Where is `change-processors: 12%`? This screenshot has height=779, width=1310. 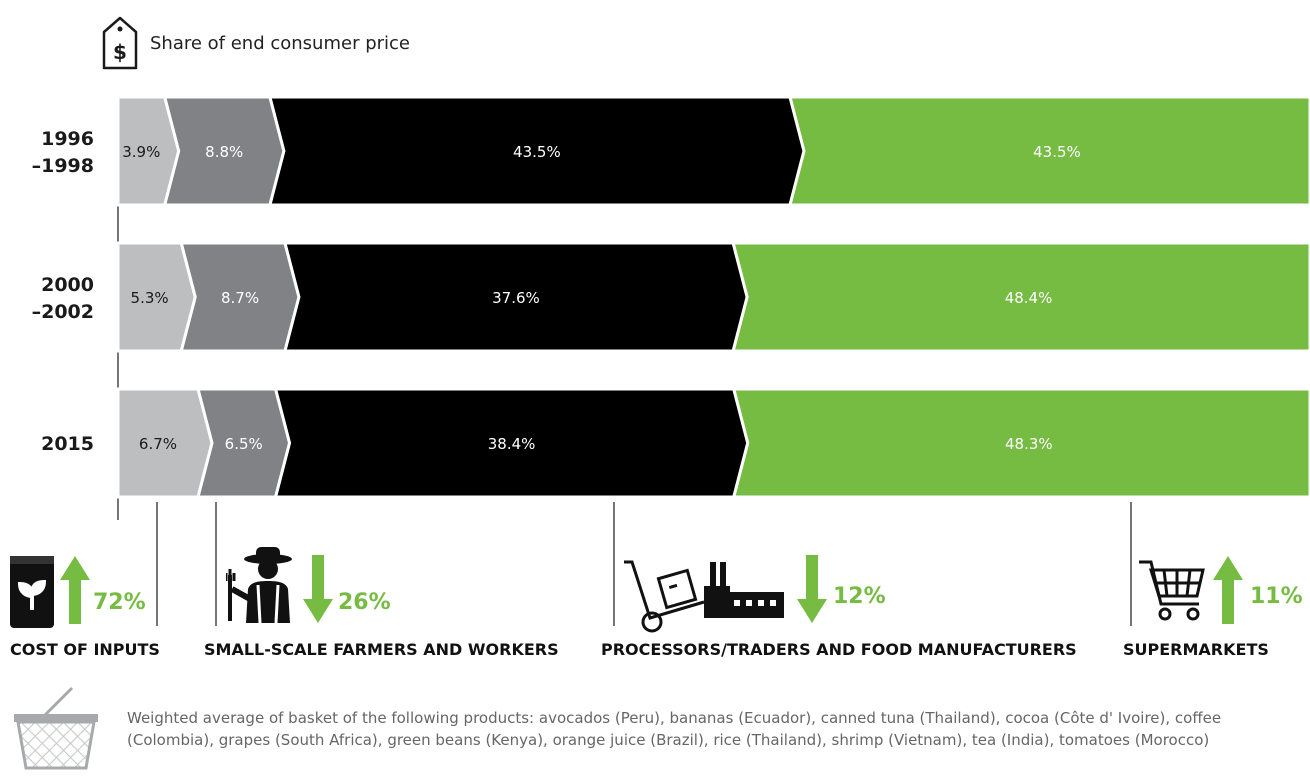 change-processors: 12% is located at coordinates (859, 596).